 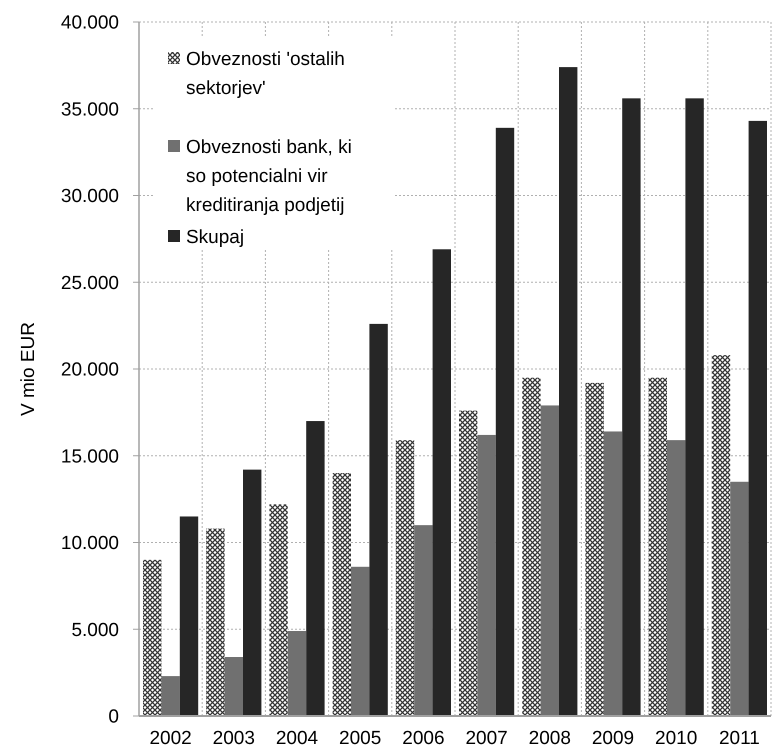 What do you see at coordinates (486, 738) in the screenshot?
I see `x-tick-label: 2007` at bounding box center [486, 738].